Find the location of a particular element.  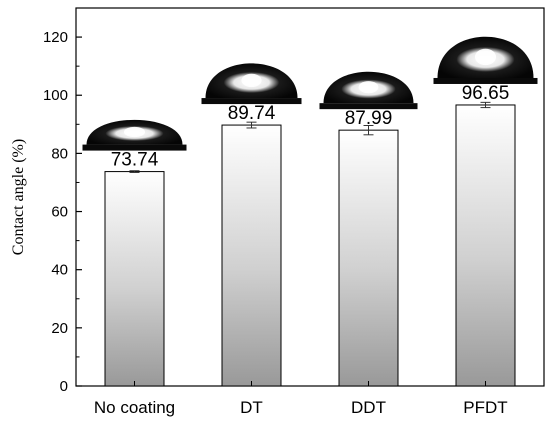

data-label: 87.99 is located at coordinates (369, 118).